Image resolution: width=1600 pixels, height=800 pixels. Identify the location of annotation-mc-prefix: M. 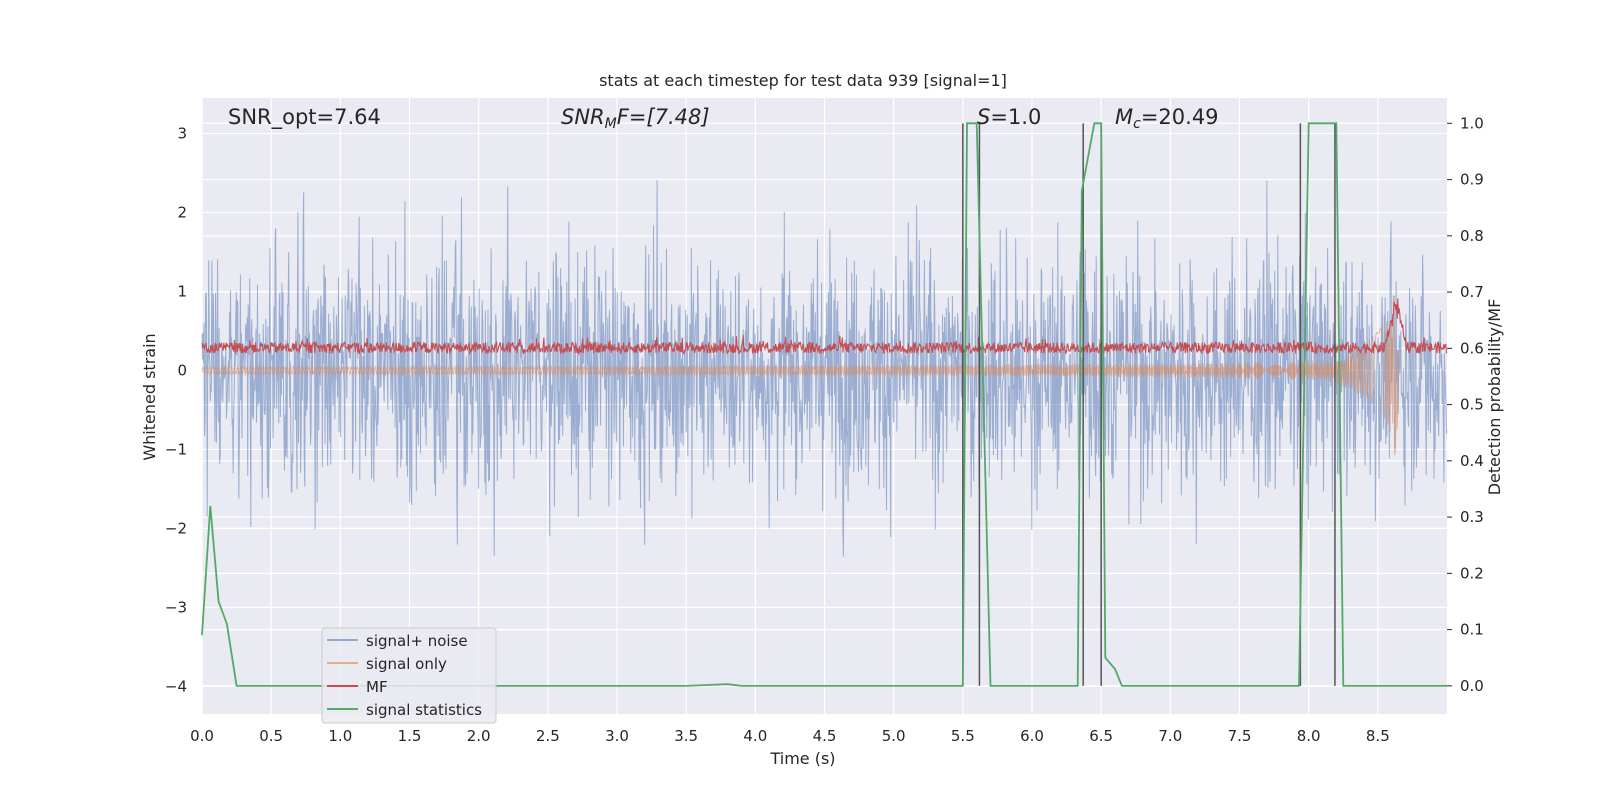
(1124, 117).